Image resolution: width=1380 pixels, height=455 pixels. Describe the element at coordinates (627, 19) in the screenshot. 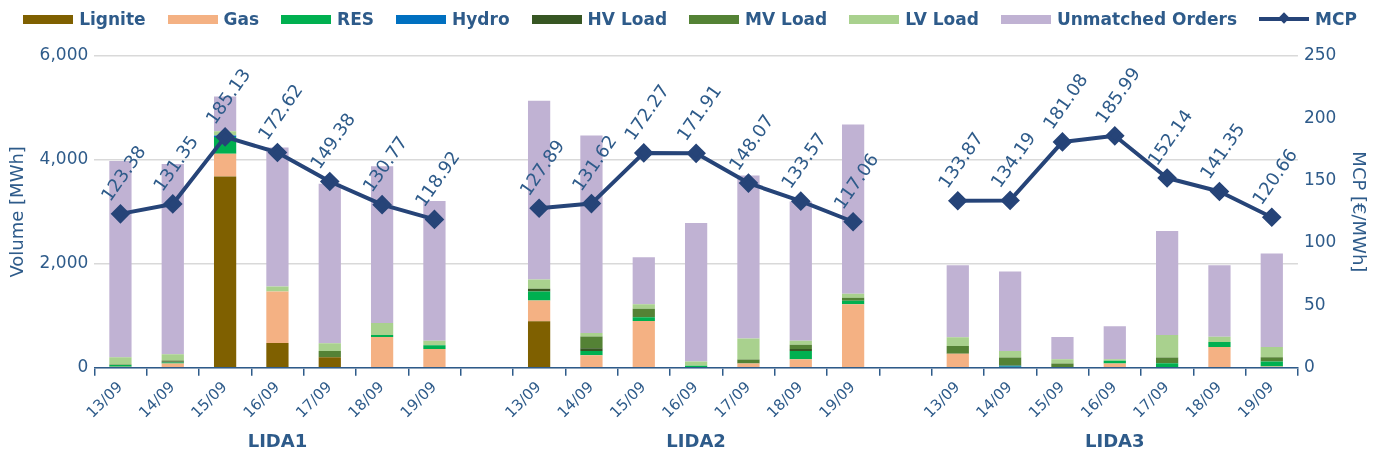

I see `legend-label: HV Load` at that location.